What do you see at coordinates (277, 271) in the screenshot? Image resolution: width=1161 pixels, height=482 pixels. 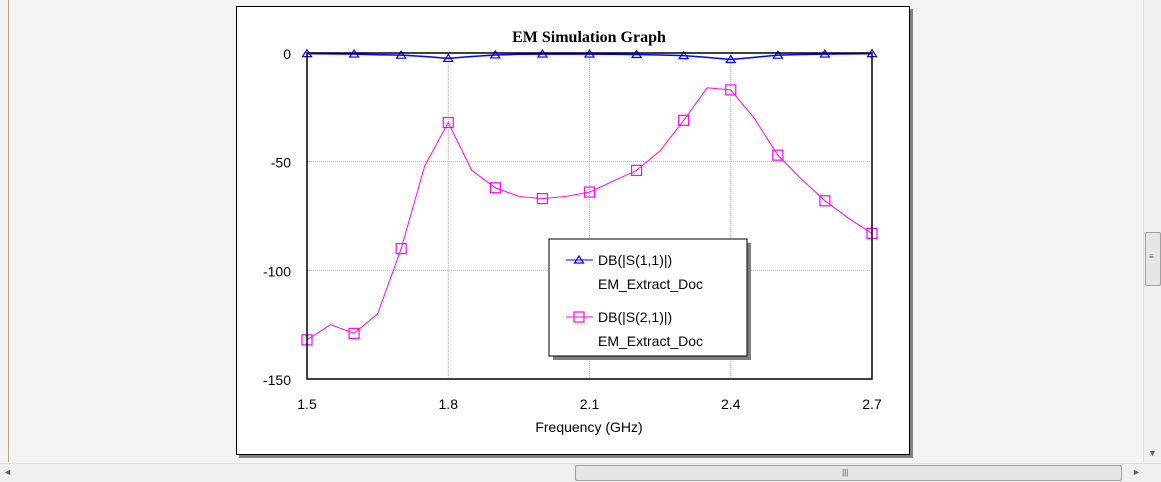 I see `y-tick-label: -100` at bounding box center [277, 271].